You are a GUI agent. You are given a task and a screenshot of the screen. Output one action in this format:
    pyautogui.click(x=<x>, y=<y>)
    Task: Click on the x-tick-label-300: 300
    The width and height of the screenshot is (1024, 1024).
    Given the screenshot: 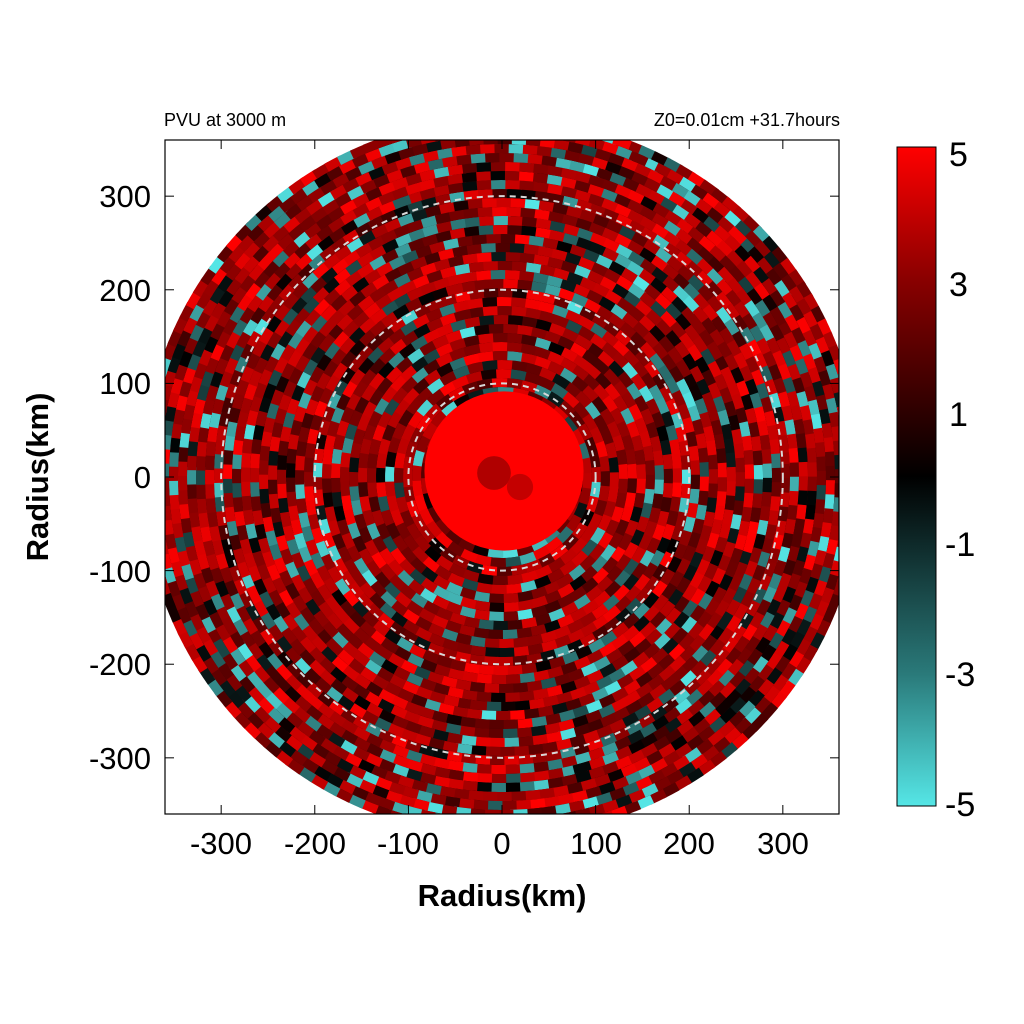 What is the action you would take?
    pyautogui.click(x=783, y=843)
    